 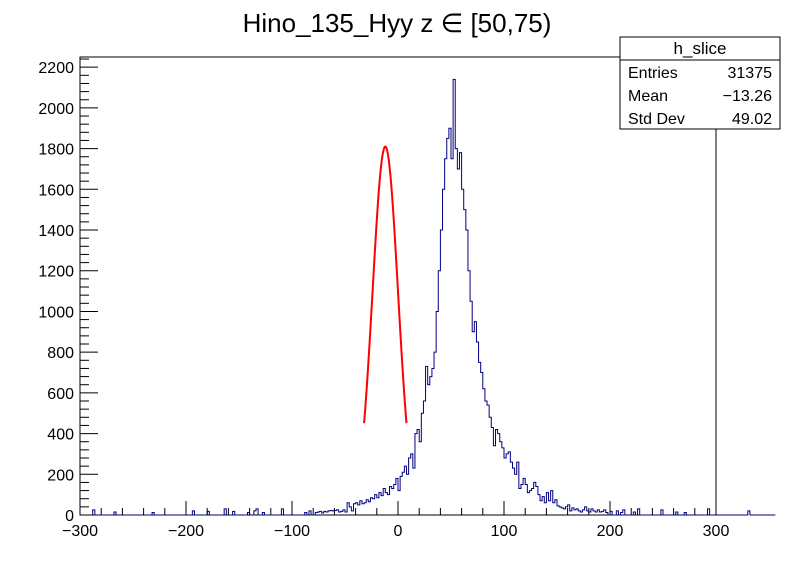 I want to click on chart-title: Hino_135_Hyy z ∈ [50,75), so click(x=397, y=23).